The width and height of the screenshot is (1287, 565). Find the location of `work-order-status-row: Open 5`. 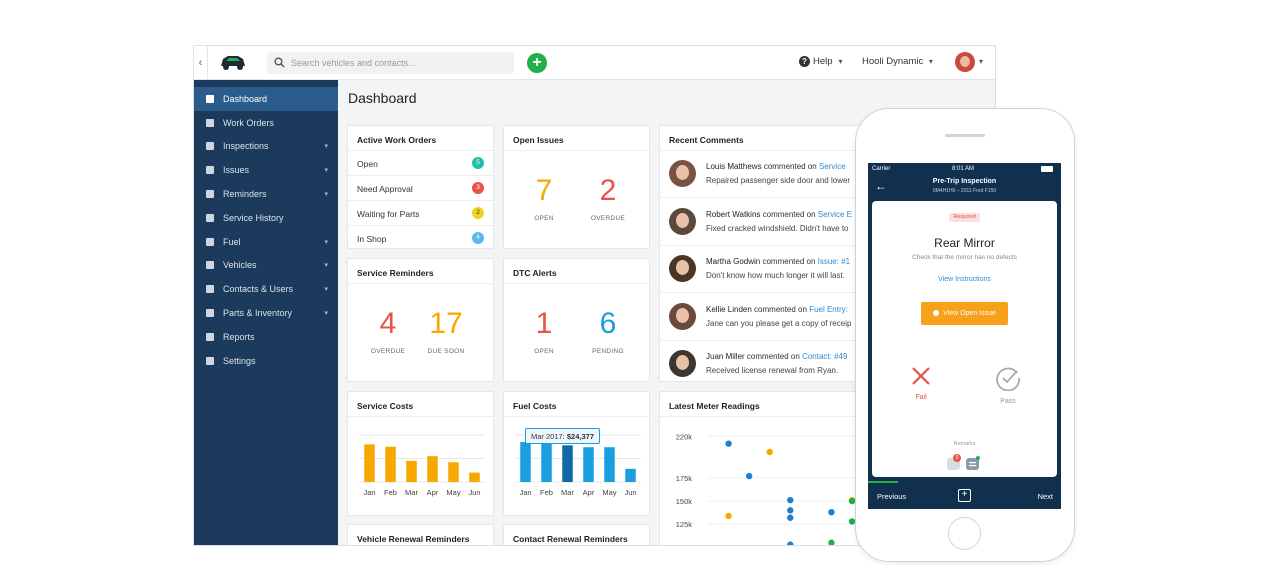

work-order-status-row: Open 5 is located at coordinates (420, 163).